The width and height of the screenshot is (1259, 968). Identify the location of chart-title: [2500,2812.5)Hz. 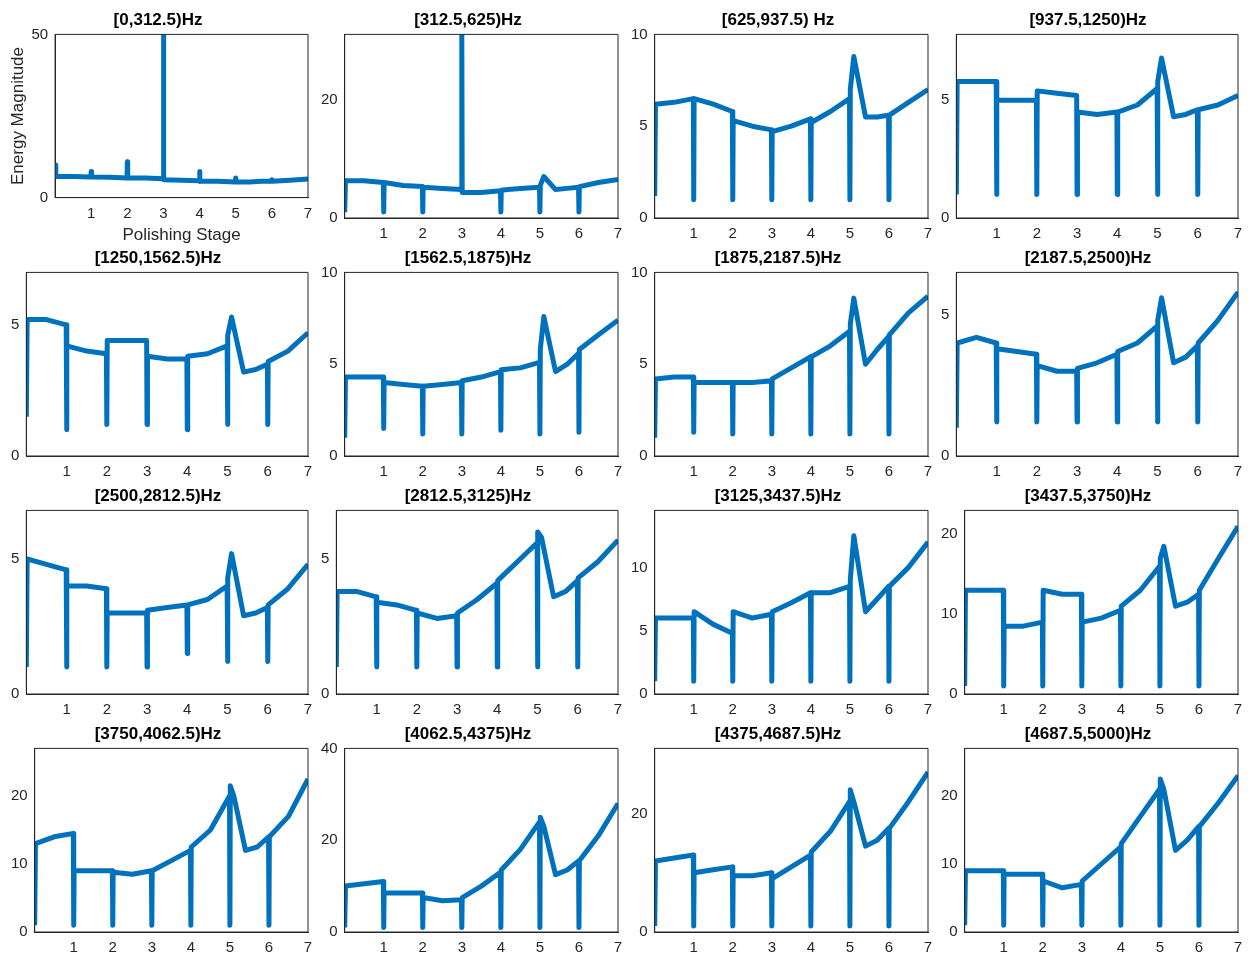
(158, 495).